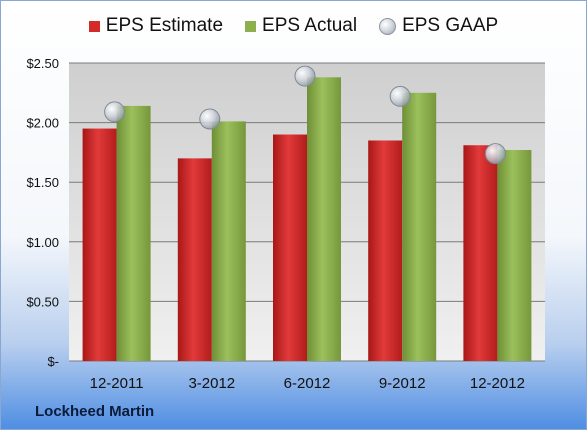 Image resolution: width=587 pixels, height=430 pixels. What do you see at coordinates (497, 383) in the screenshot?
I see `x-tick-label: 12-2012` at bounding box center [497, 383].